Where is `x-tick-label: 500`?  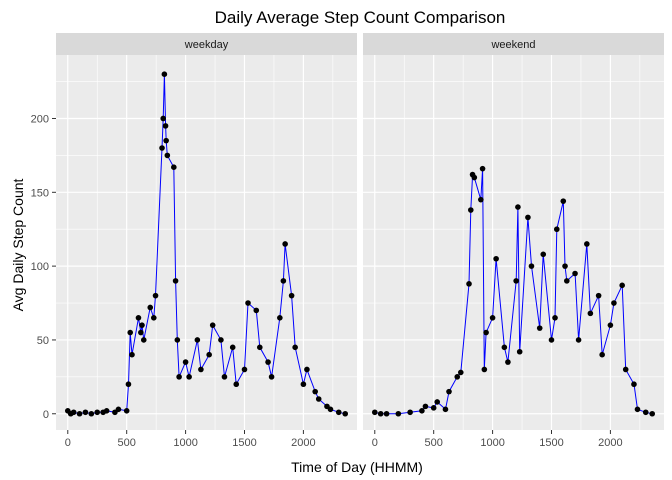
x-tick-label: 500 is located at coordinates (127, 443).